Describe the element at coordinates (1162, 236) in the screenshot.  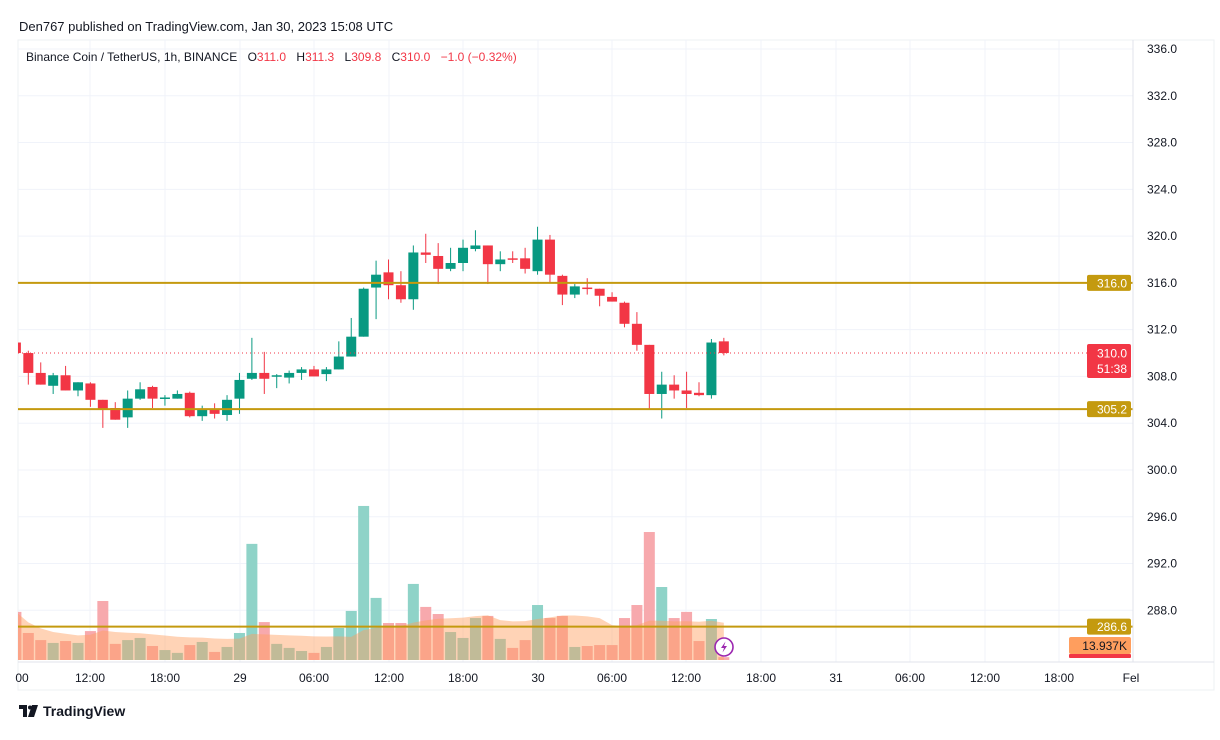
I see `price-tick-label: 320.0` at that location.